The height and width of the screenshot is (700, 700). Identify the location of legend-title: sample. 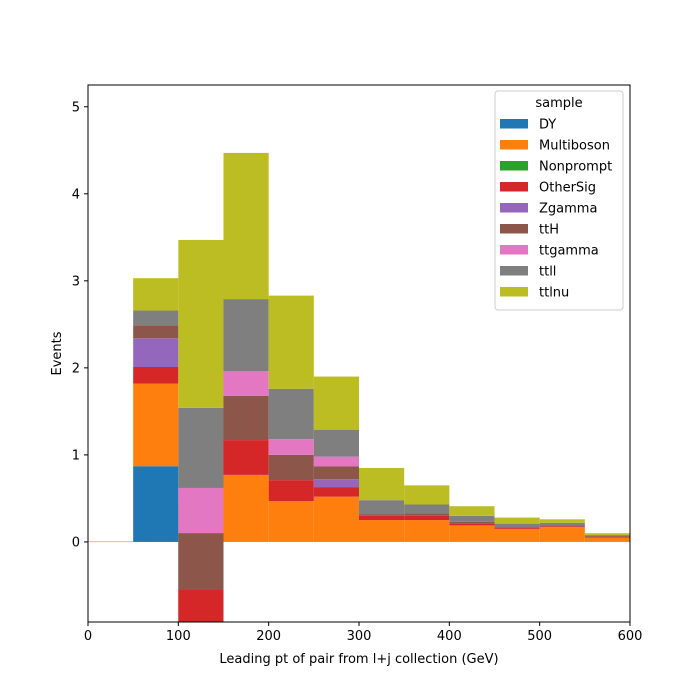
(558, 103).